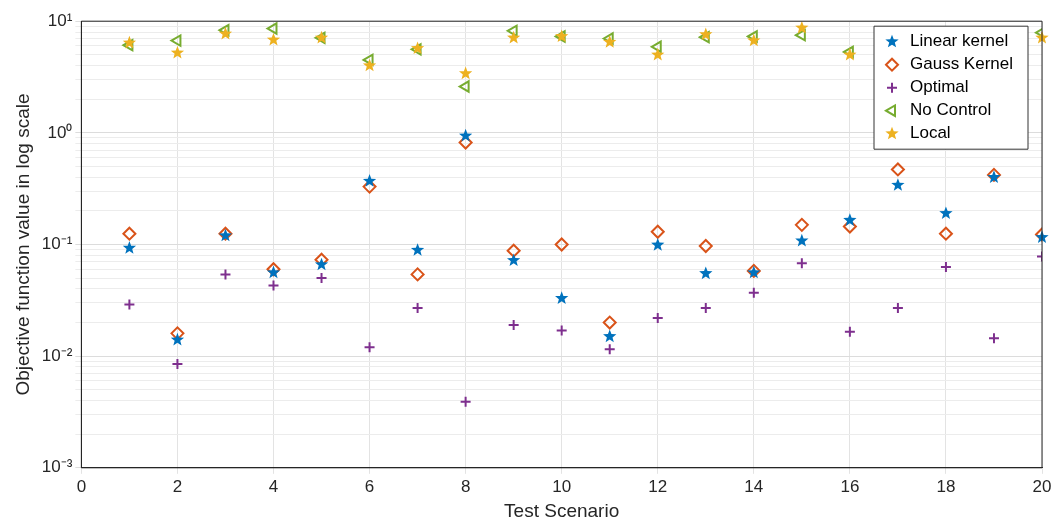 Image resolution: width=1064 pixels, height=527 pixels. I want to click on x-tick-label: 18, so click(946, 486).